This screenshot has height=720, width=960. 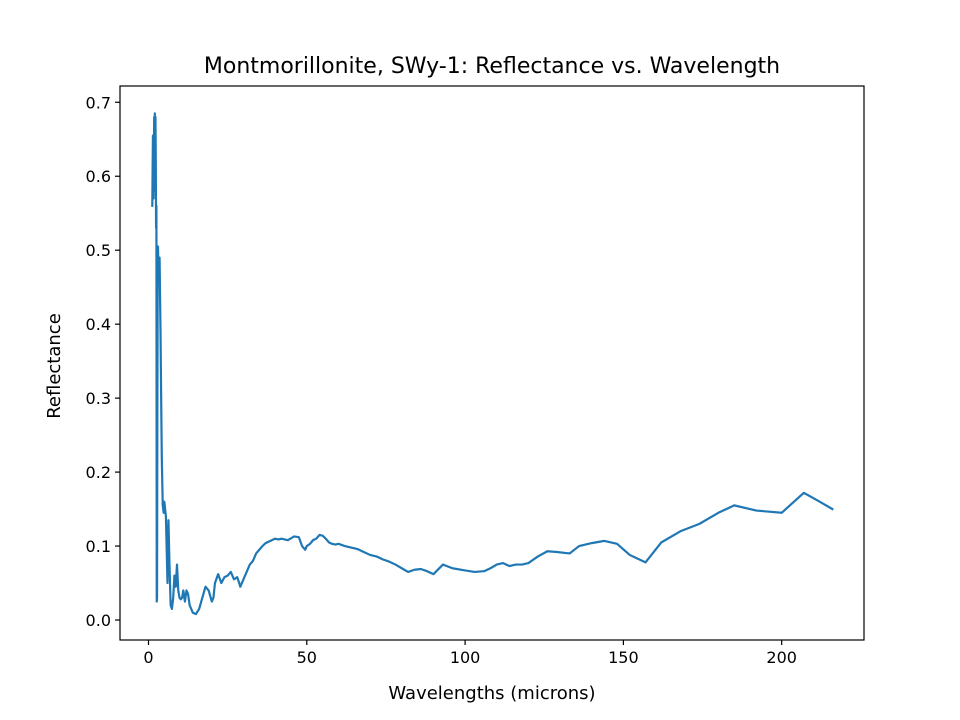 I want to click on y-tick-label: 0.1, so click(x=98, y=546).